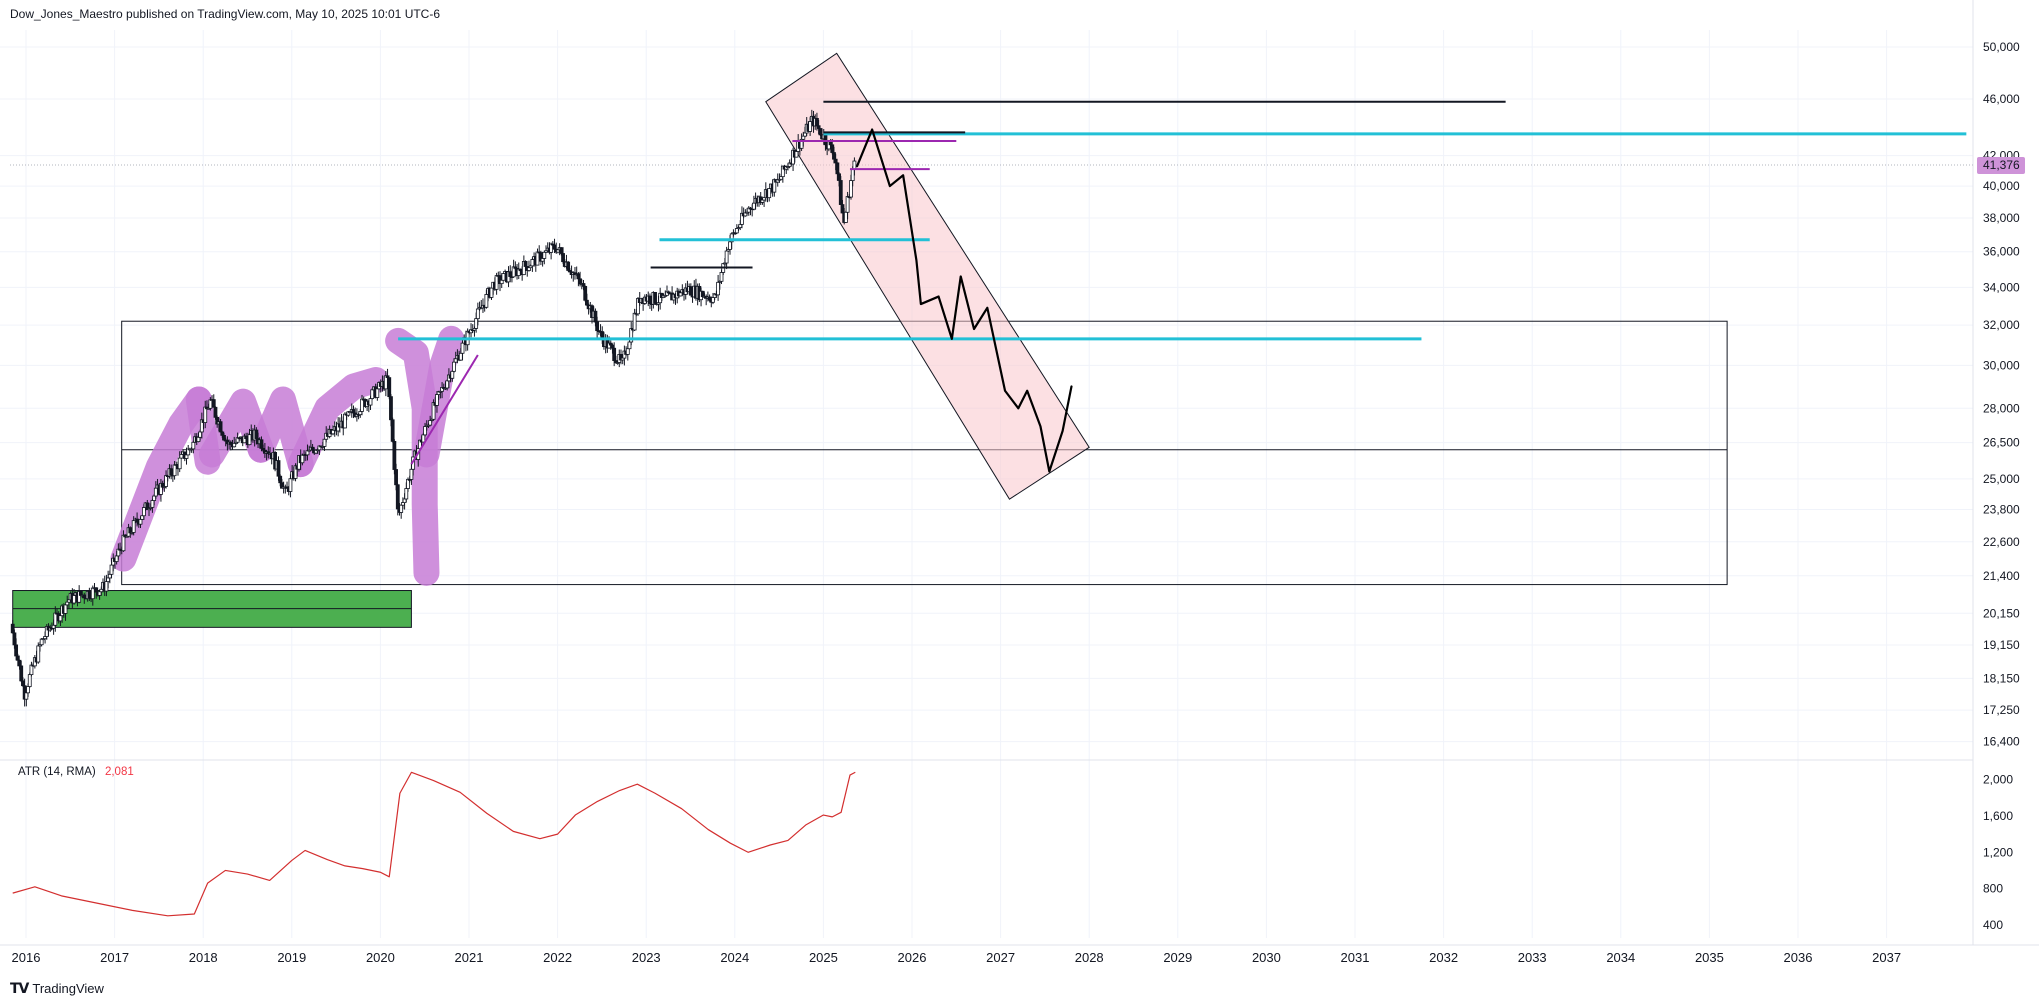 The width and height of the screenshot is (2039, 1007). Describe the element at coordinates (1998, 852) in the screenshot. I see `atr-tick-label: 1,200` at that location.